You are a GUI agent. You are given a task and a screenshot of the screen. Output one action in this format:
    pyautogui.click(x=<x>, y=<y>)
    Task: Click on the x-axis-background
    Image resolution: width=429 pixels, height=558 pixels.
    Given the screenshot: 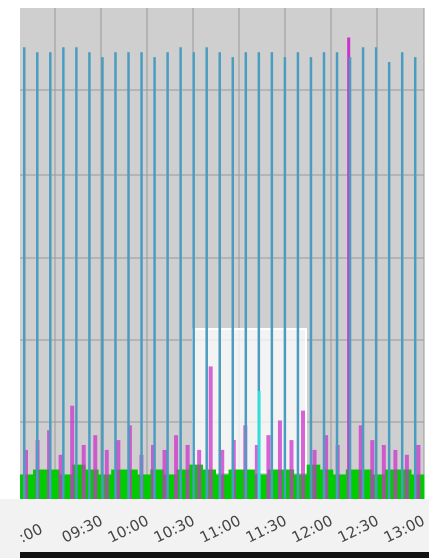 What is the action you would take?
    pyautogui.click(x=214, y=528)
    